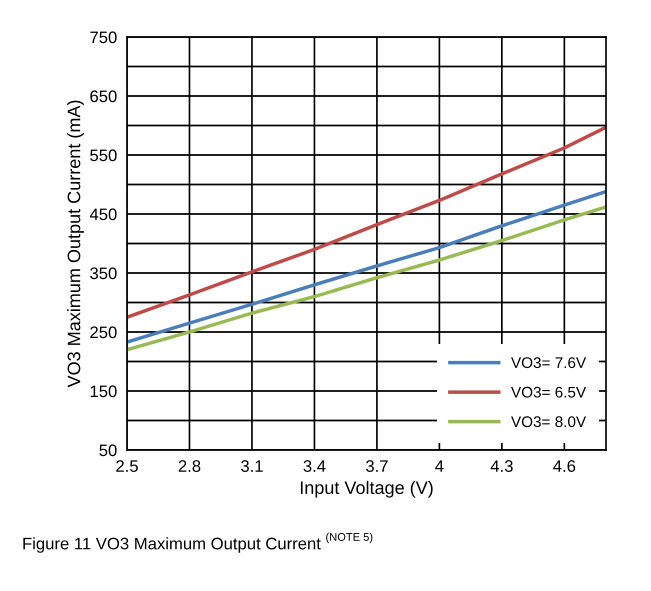 The width and height of the screenshot is (651, 591). Describe the element at coordinates (103, 96) in the screenshot. I see `y-tick-label: 650` at that location.